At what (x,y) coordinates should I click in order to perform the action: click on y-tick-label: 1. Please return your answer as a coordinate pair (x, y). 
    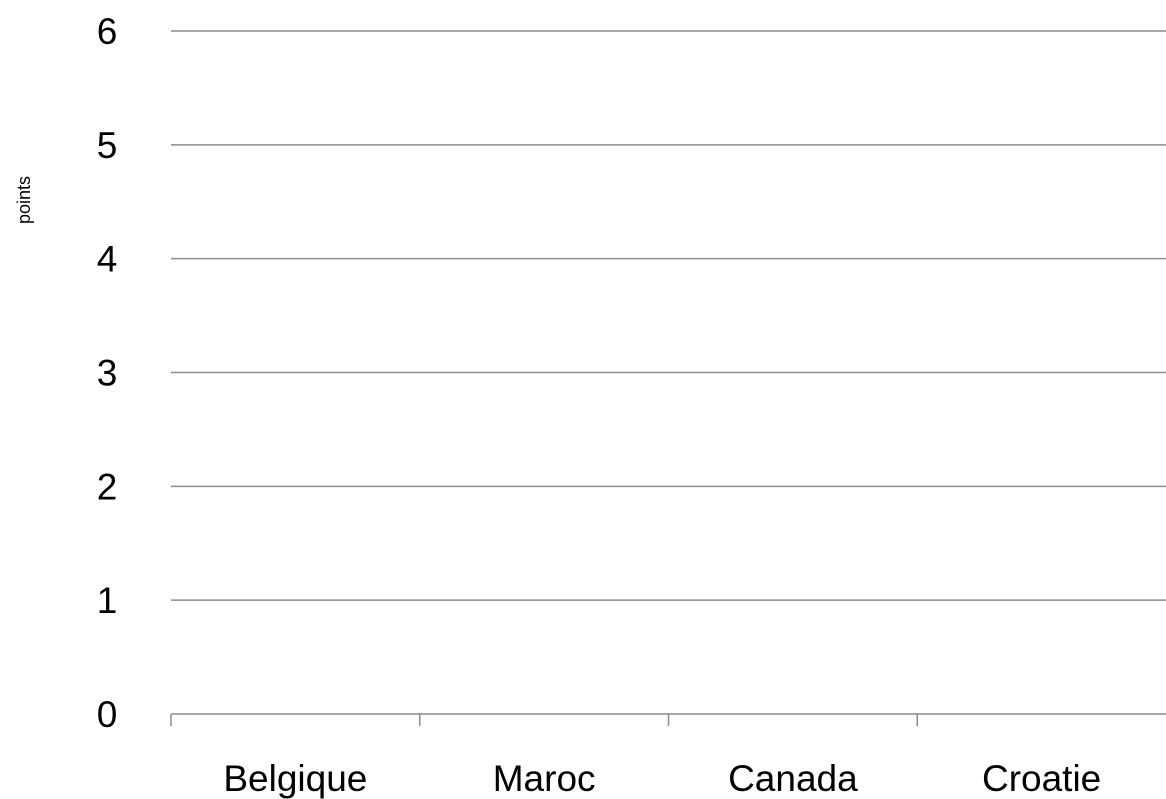
    Looking at the image, I should click on (107, 600).